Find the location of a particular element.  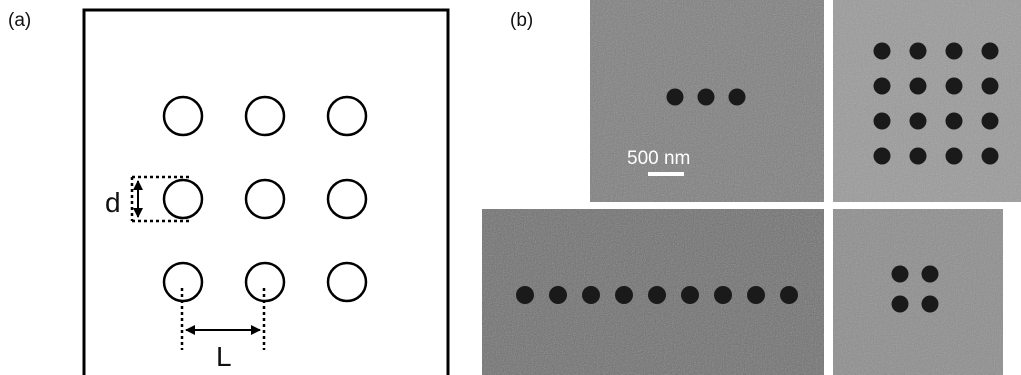

sem-image-nine-hole-chain is located at coordinates (653, 292).